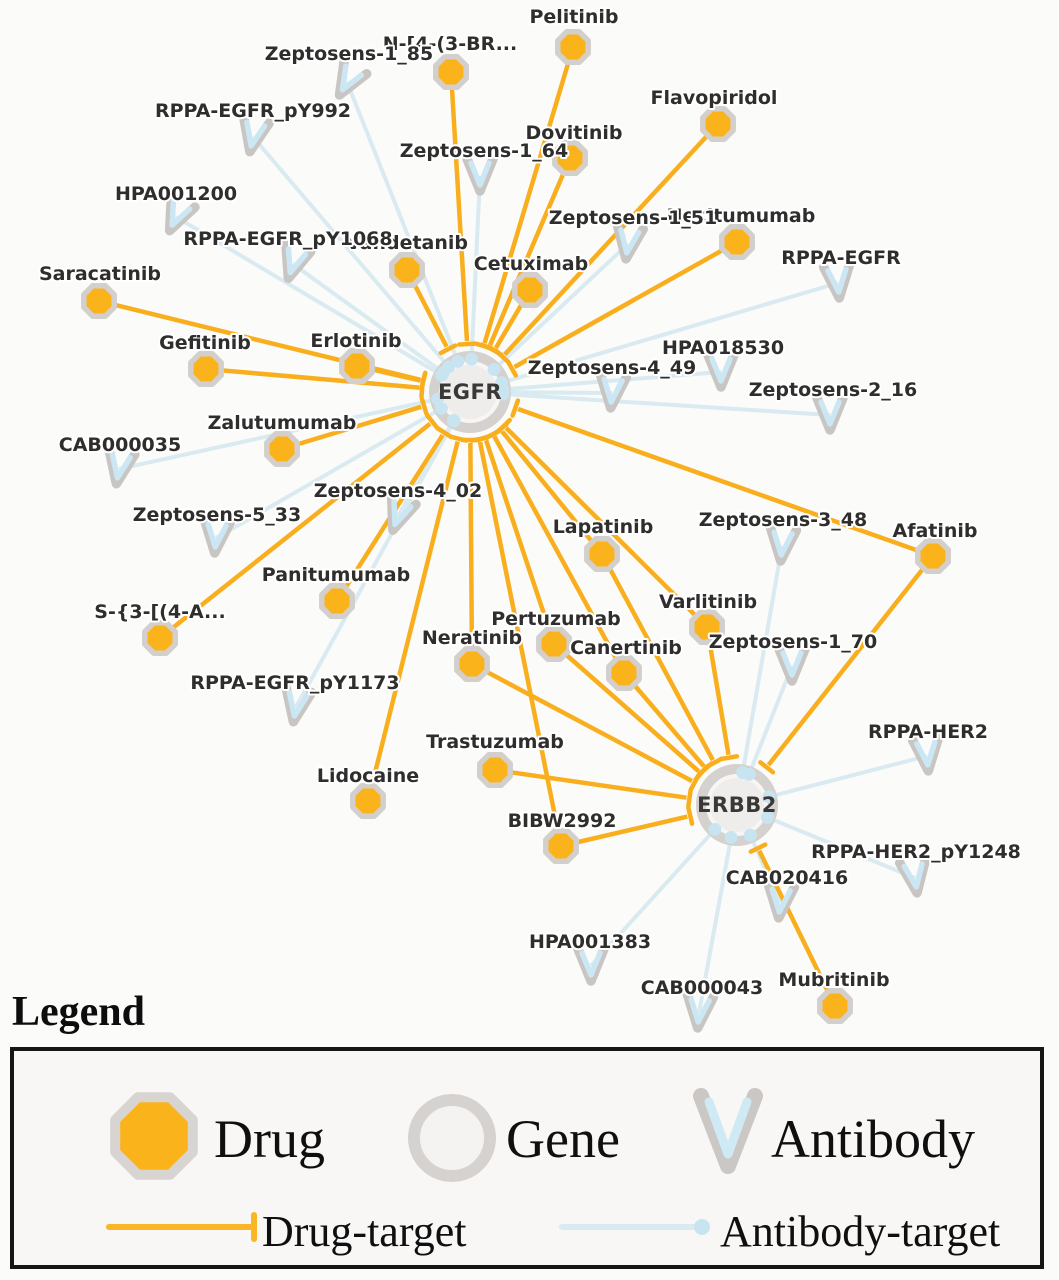 This screenshot has width=1059, height=1280. I want to click on antibody-label-cab000035: CAB000035, so click(120, 445).